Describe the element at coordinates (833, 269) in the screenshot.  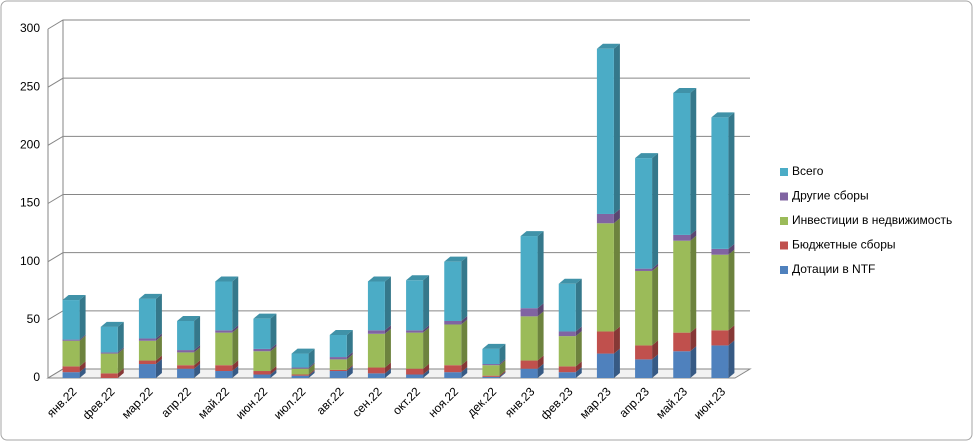
I see `legend-label: Дотации в NTF` at that location.